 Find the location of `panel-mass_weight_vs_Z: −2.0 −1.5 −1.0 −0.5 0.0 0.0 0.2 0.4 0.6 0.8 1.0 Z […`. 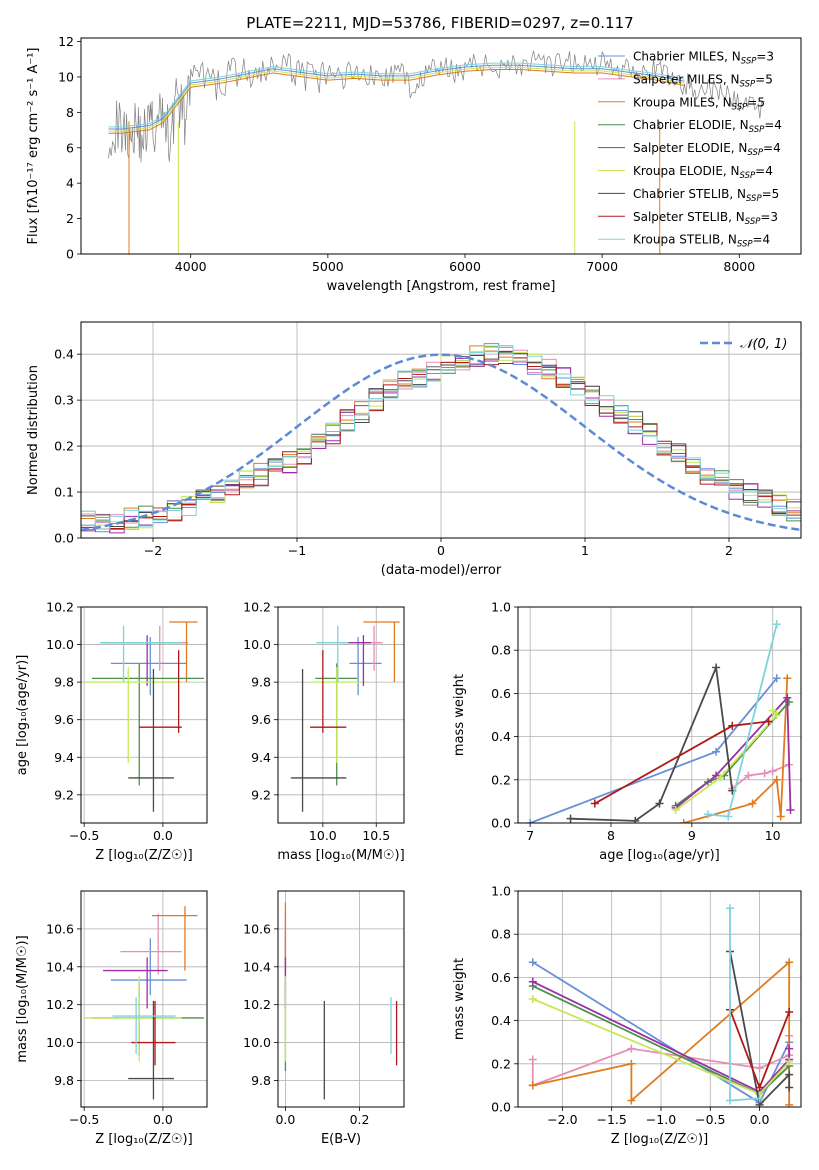

panel-mass_weight_vs_Z: −2.0 −1.5 −1.0 −0.5 0.0 0.0 0.2 0.4 0.6 0.8 1.0 Z [… is located at coordinates (627, 1015).